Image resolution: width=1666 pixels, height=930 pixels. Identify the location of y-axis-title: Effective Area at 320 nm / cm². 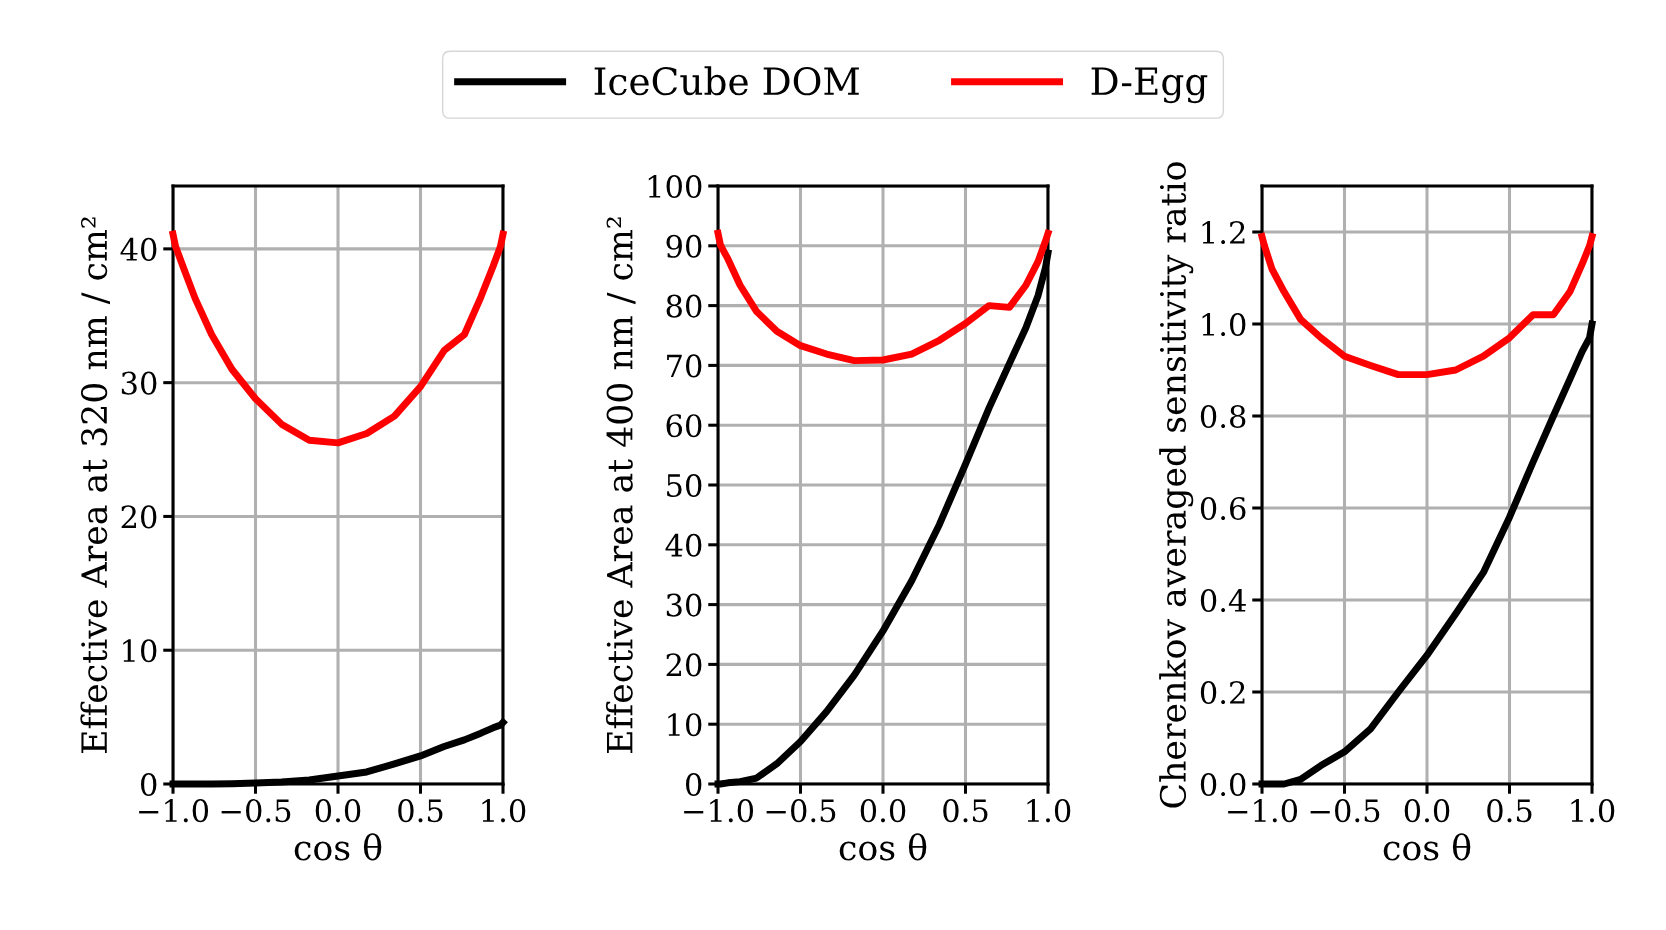
(95, 485).